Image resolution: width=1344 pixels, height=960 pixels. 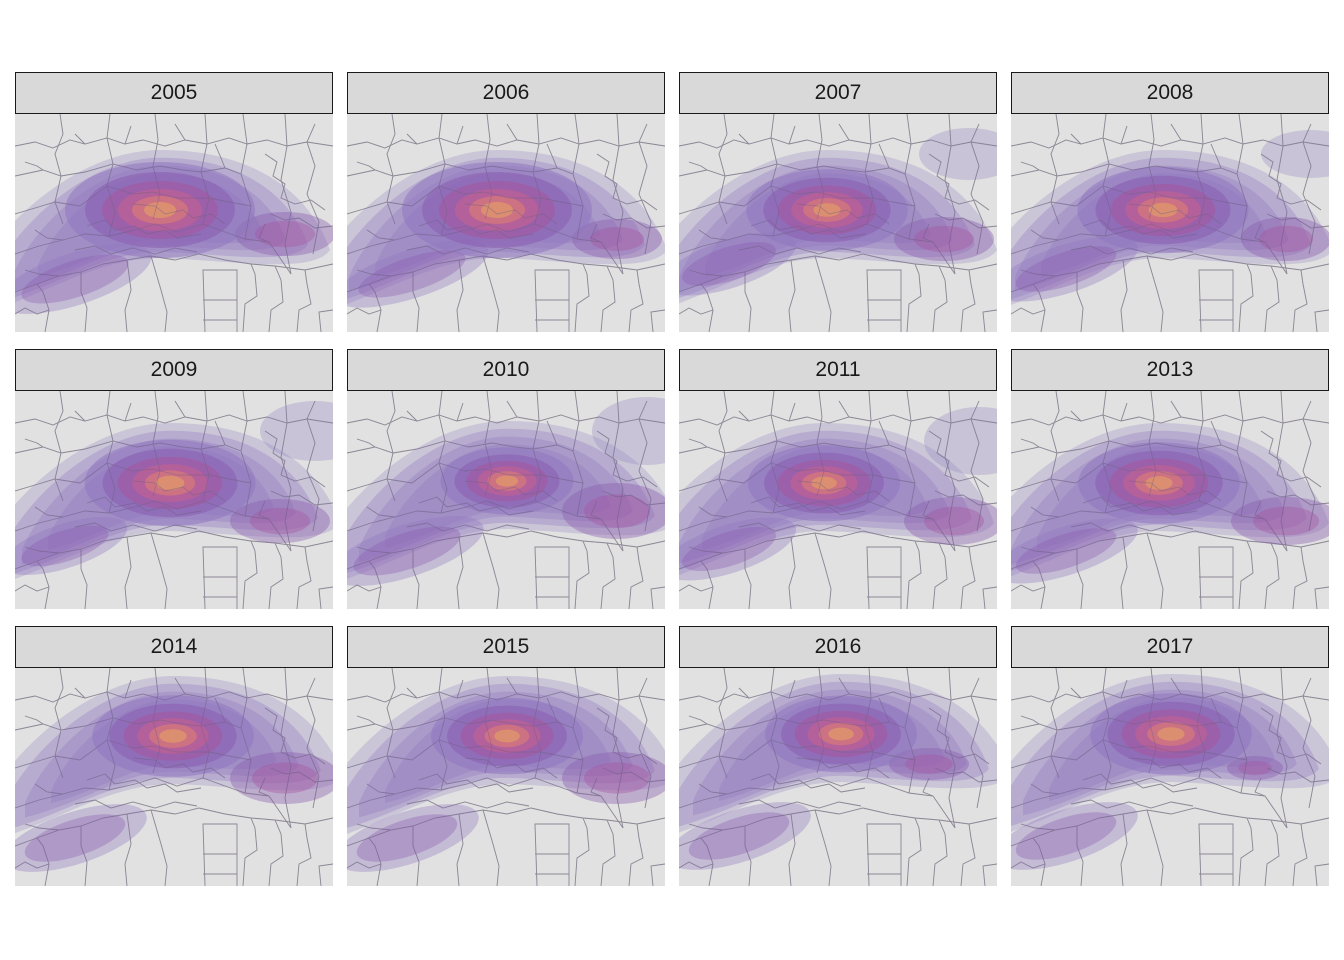 What do you see at coordinates (506, 647) in the screenshot?
I see `facet-strip-label: 2015` at bounding box center [506, 647].